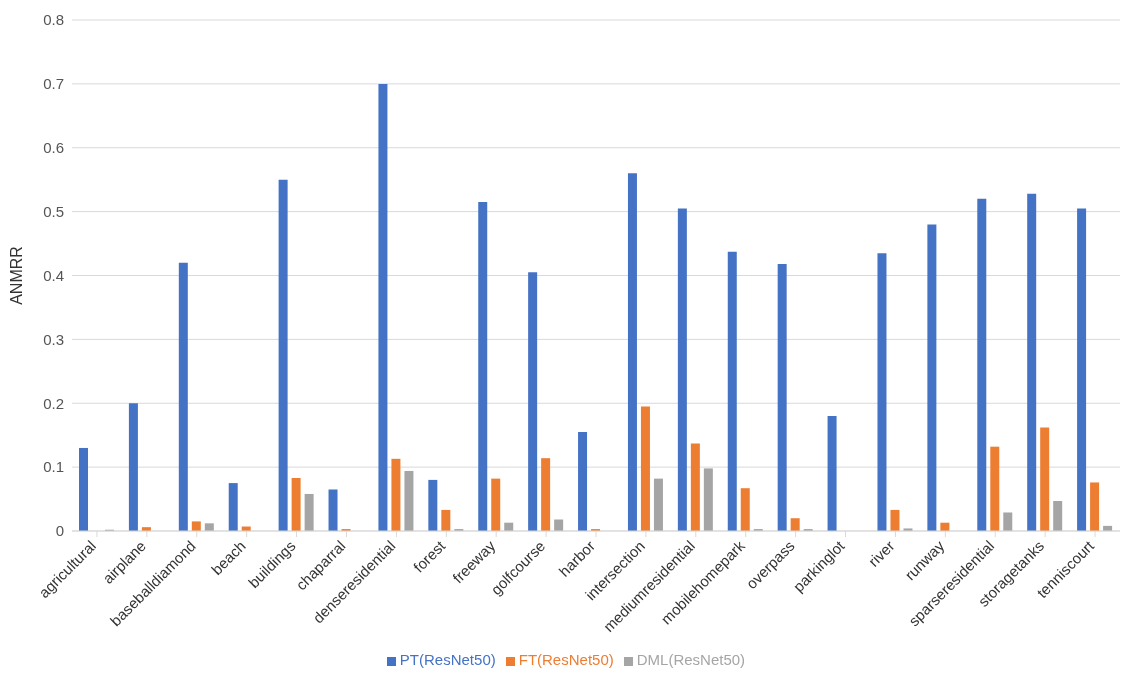 The width and height of the screenshot is (1136, 677). Describe the element at coordinates (691, 659) in the screenshot. I see `legend-label: DML(ResNet50)` at that location.